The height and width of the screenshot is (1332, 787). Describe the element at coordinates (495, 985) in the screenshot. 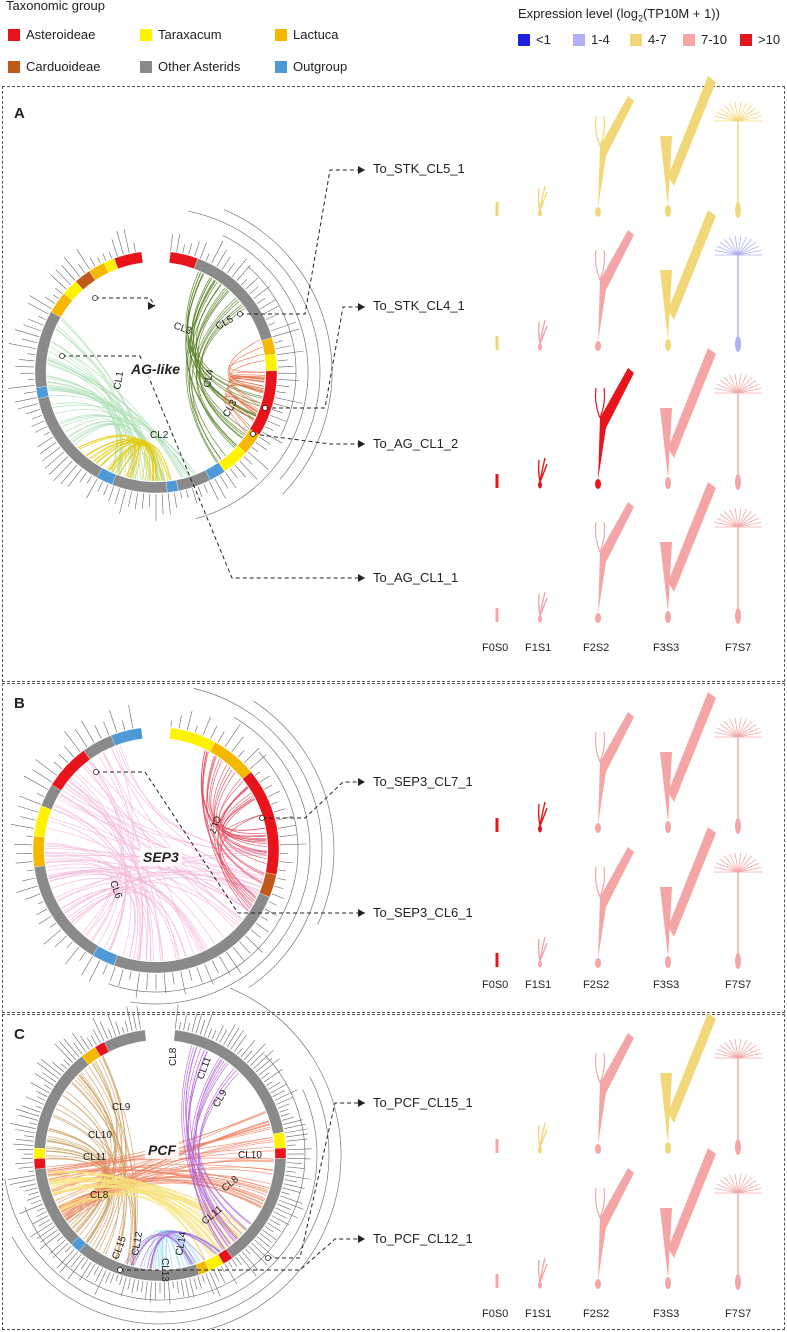

I see `stage-label: F0S0` at that location.